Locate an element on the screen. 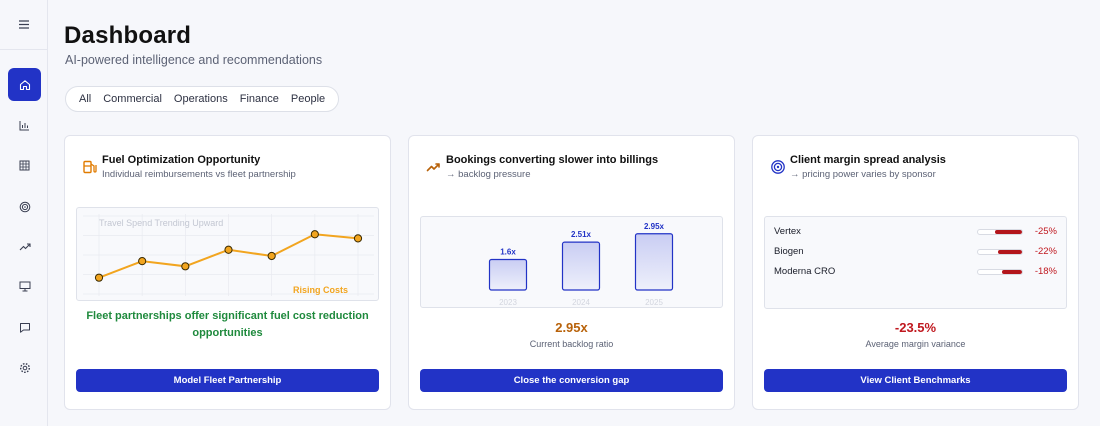 The width and height of the screenshot is (1100, 426). menu-toggle-button is located at coordinates (24, 25).